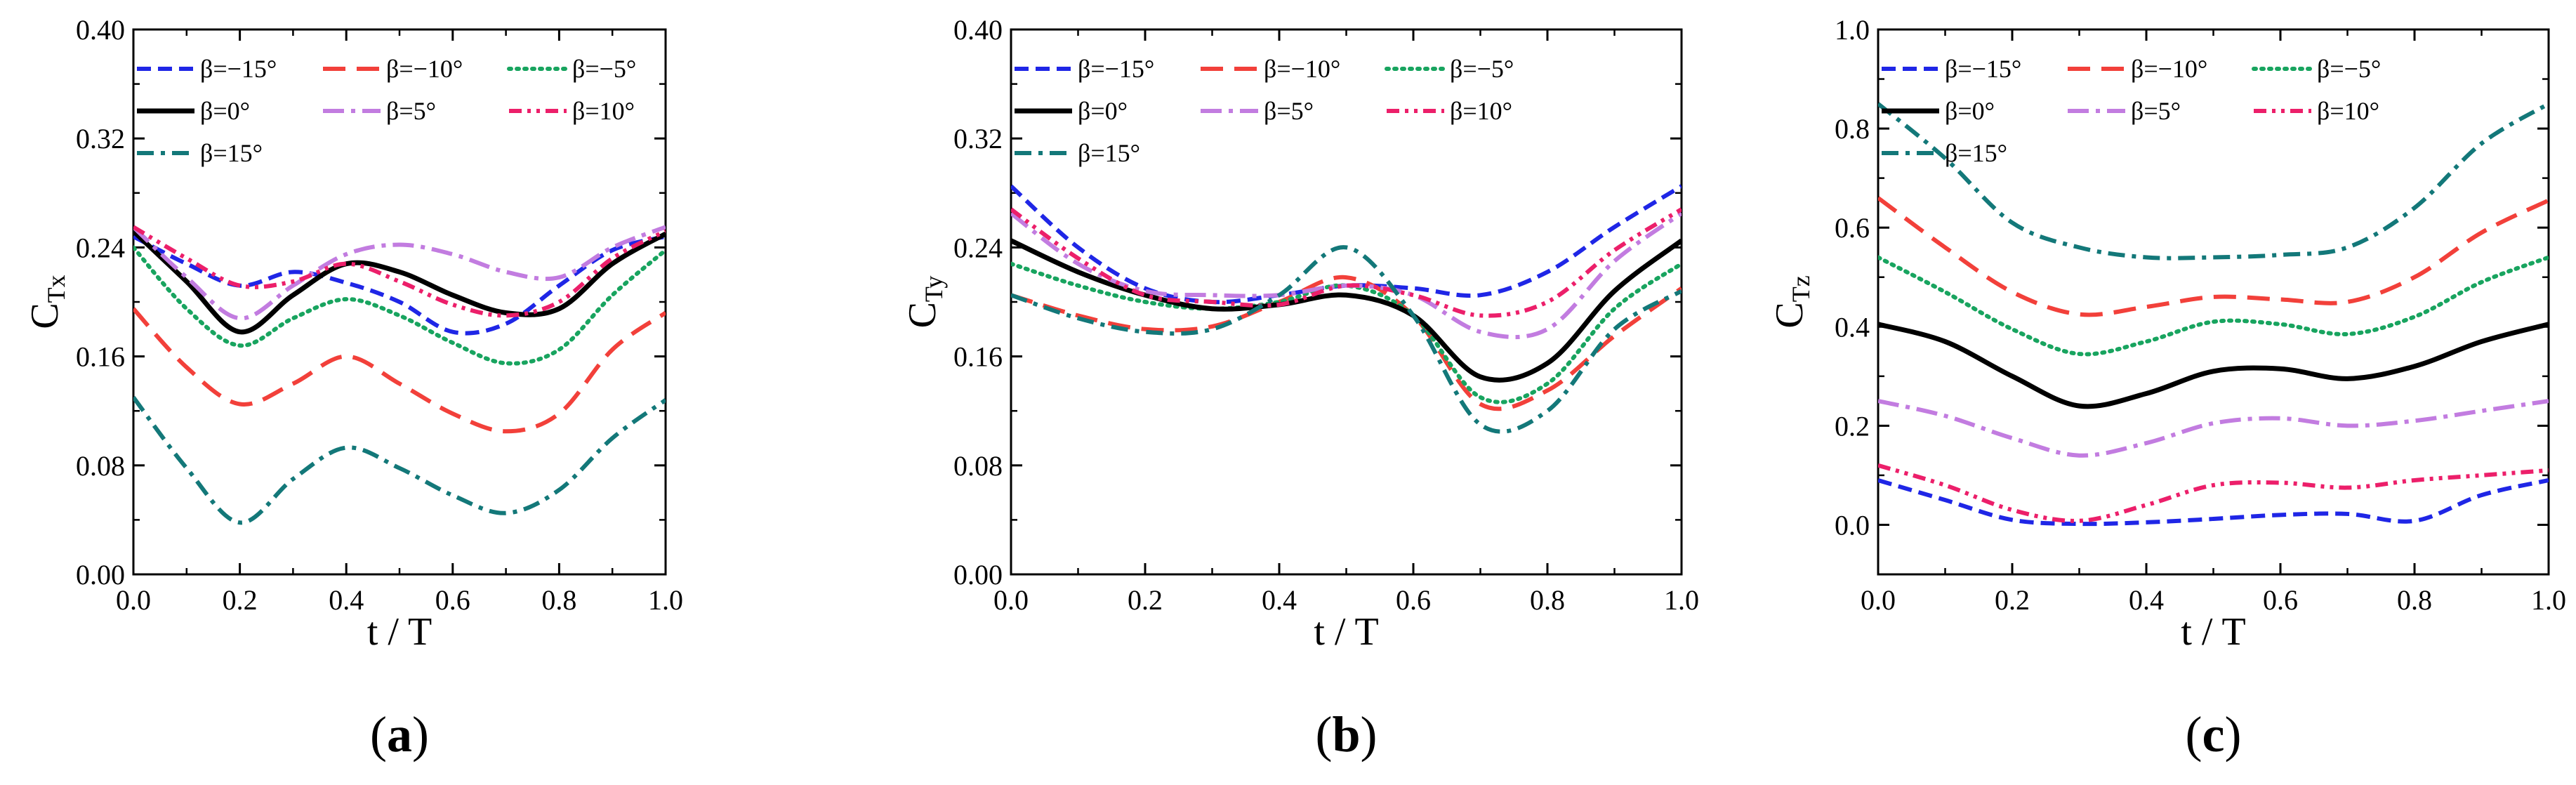 The image size is (2576, 785). I want to click on y-axis-label: CTx, so click(46, 302).